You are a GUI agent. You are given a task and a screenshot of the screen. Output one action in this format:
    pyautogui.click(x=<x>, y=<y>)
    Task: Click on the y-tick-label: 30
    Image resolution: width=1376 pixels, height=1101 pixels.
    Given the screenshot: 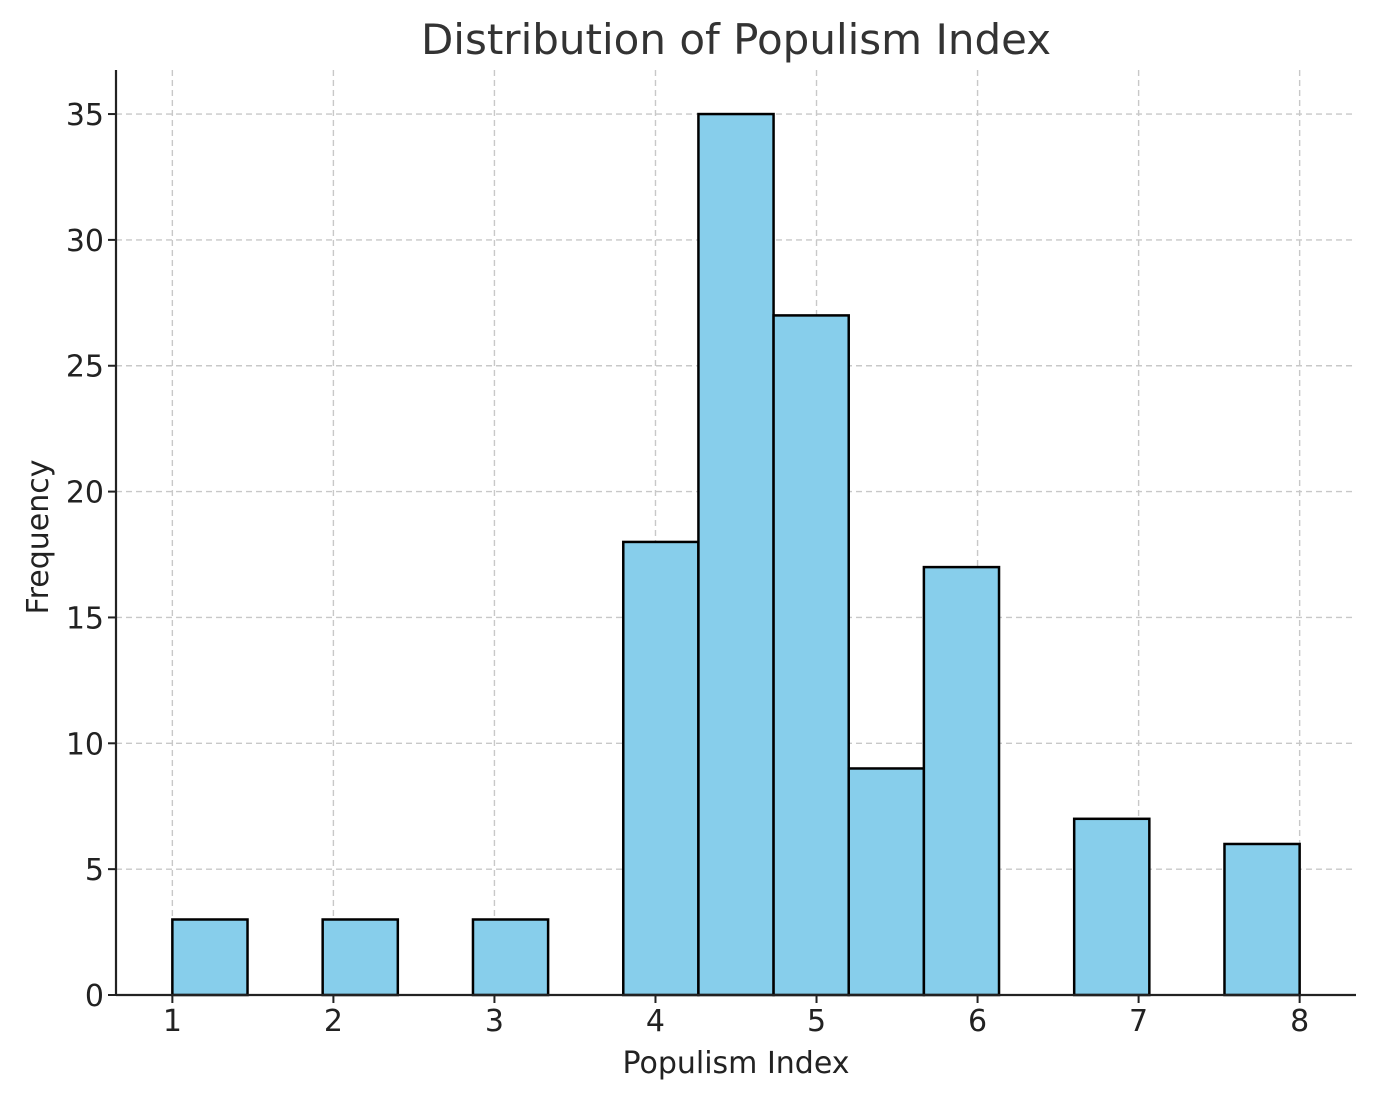 What is the action you would take?
    pyautogui.click(x=85, y=241)
    